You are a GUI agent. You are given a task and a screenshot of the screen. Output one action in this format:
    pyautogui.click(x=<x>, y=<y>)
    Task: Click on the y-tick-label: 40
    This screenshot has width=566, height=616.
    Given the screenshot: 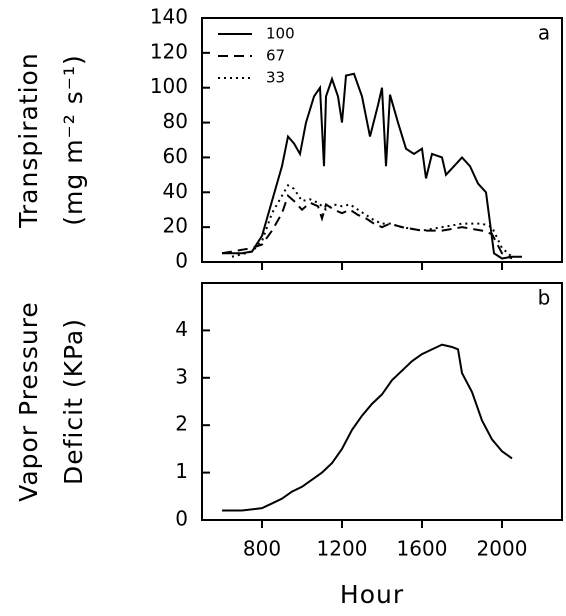 What is the action you would take?
    pyautogui.click(x=175, y=191)
    